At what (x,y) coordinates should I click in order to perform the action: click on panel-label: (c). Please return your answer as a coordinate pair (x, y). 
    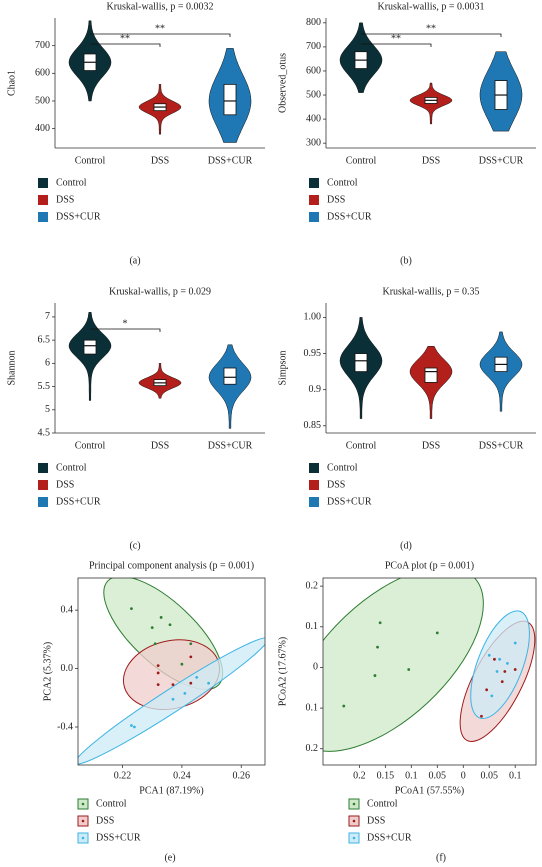
    Looking at the image, I should click on (134, 545).